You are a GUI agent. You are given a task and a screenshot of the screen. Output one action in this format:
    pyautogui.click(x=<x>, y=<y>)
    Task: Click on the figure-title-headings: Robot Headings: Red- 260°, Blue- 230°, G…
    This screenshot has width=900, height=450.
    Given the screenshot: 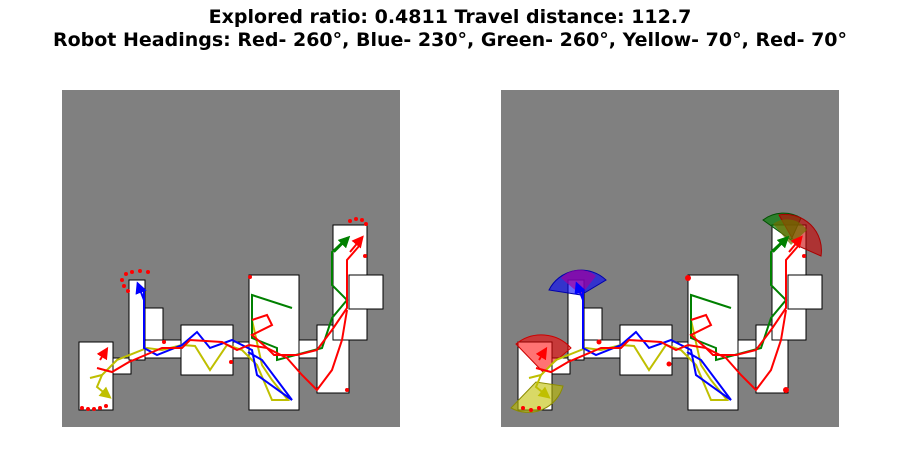 What is the action you would take?
    pyautogui.click(x=450, y=40)
    